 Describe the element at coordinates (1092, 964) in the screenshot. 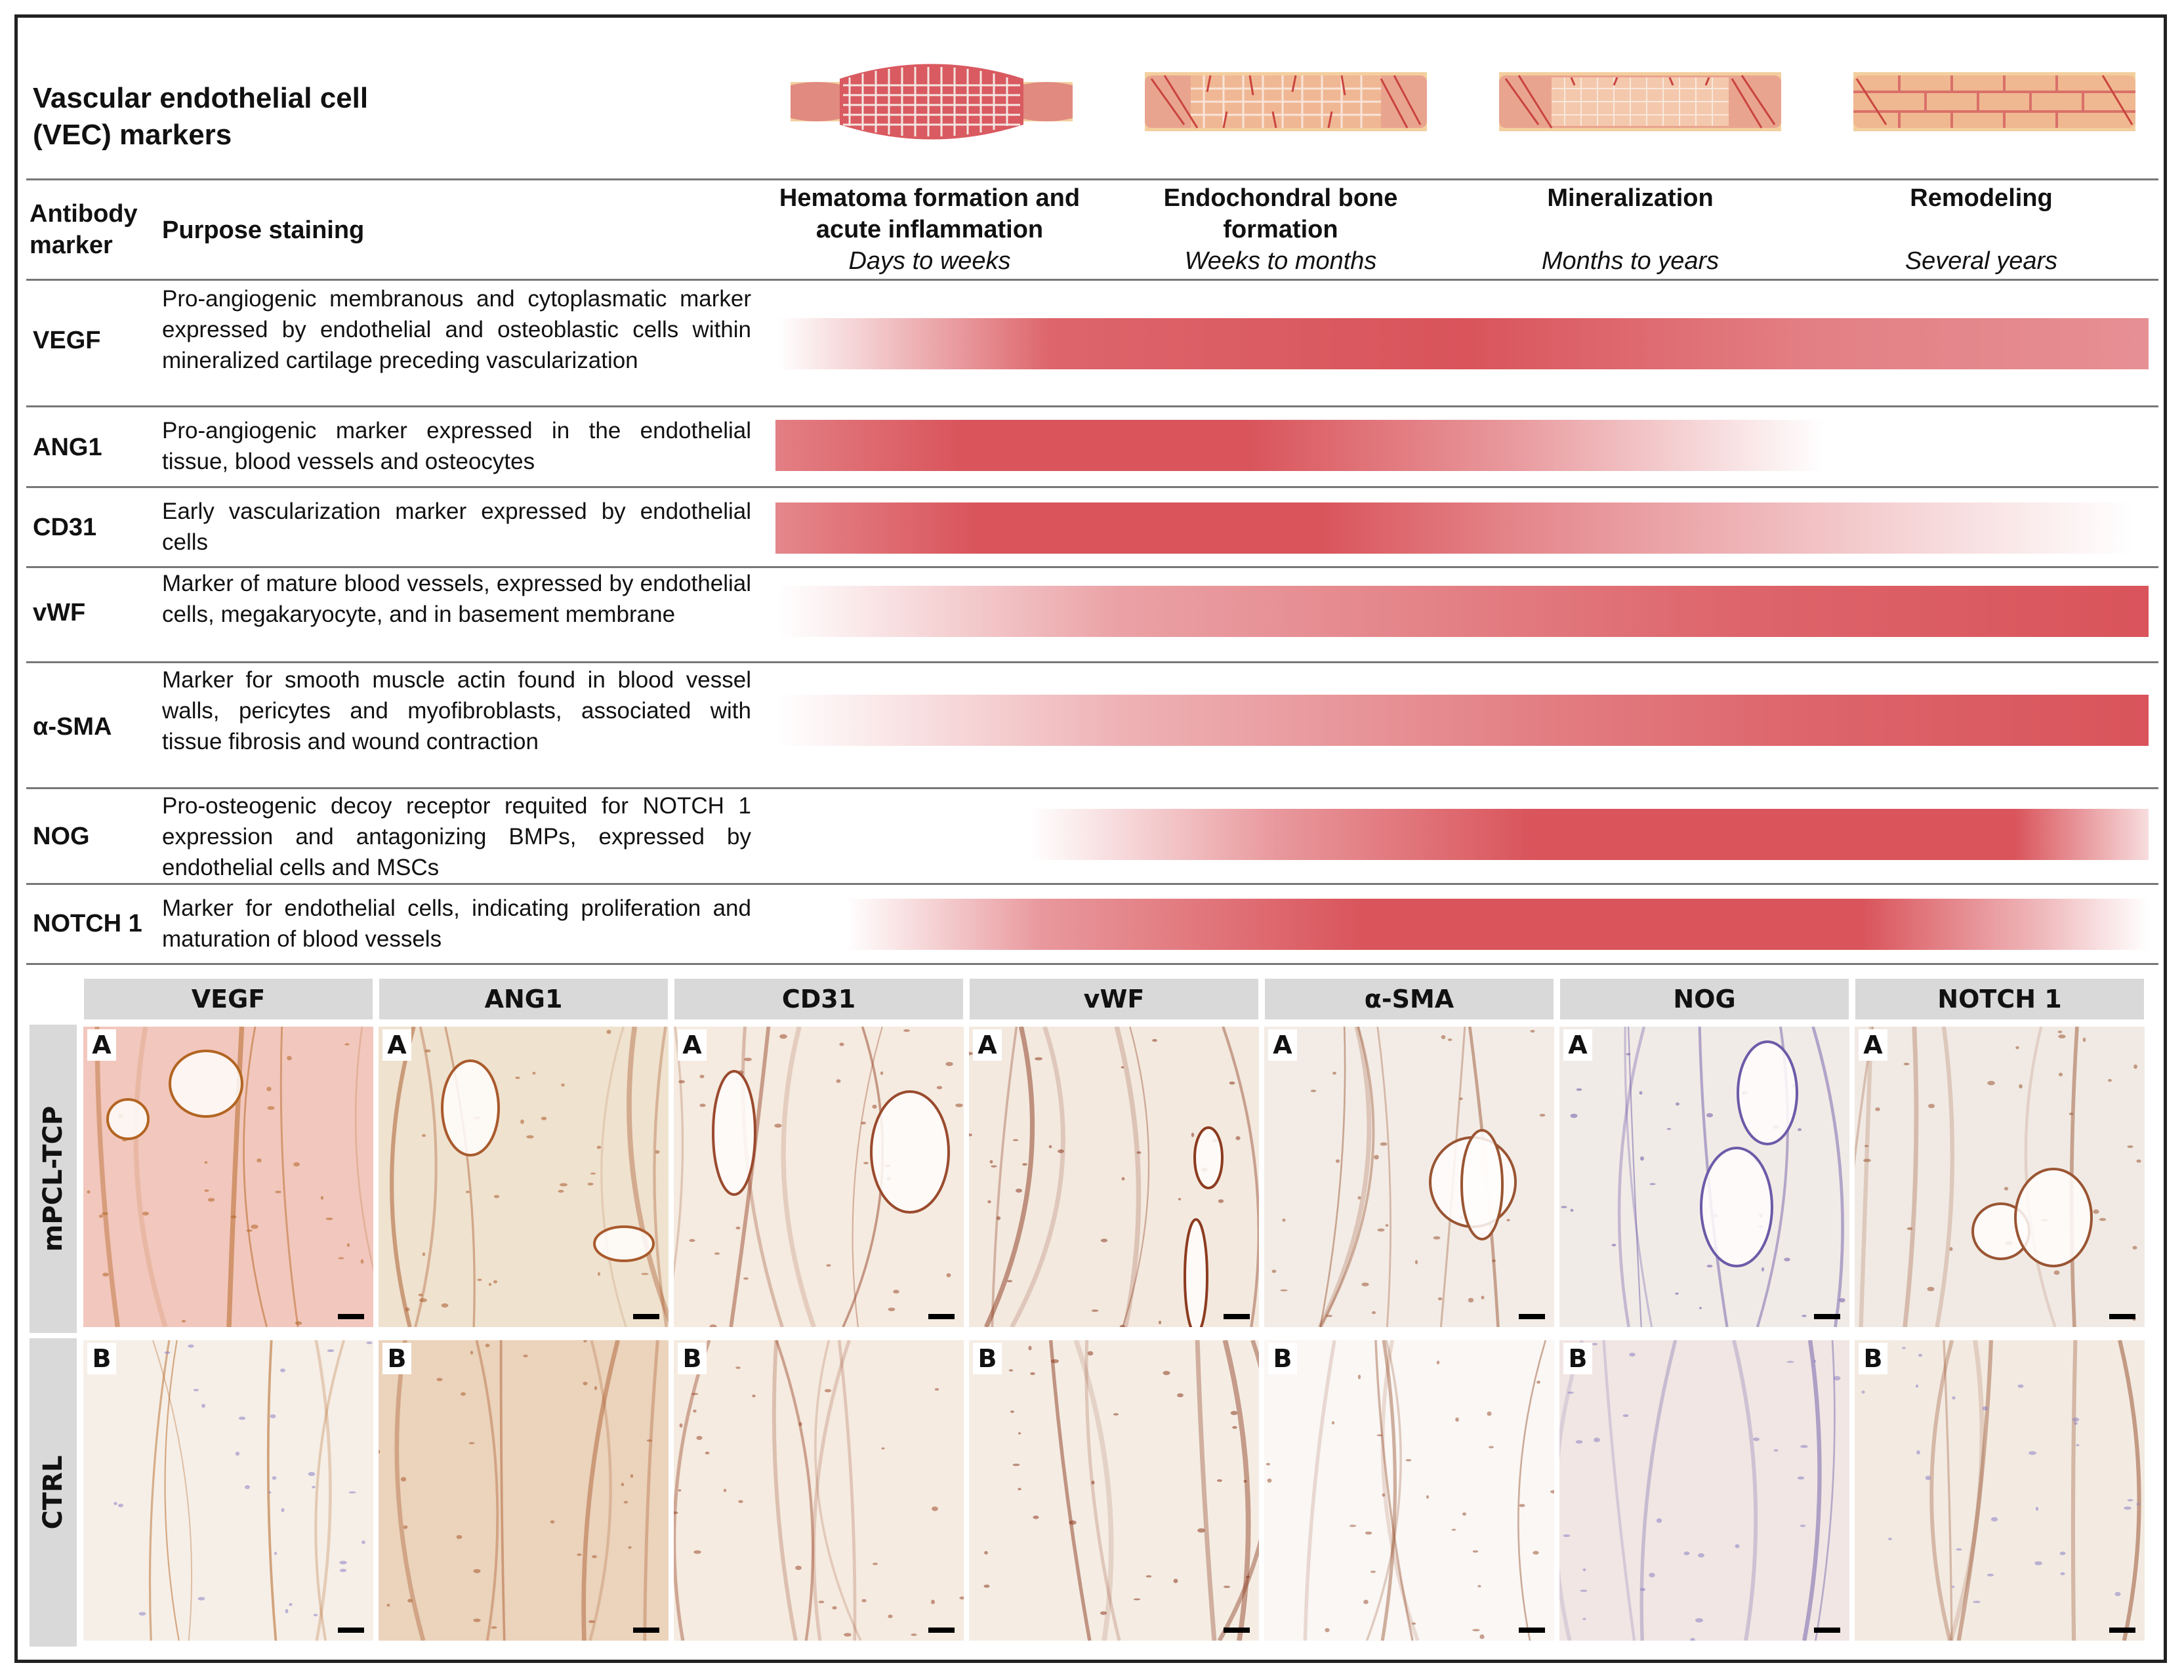

I see `table-bottom-rule` at that location.